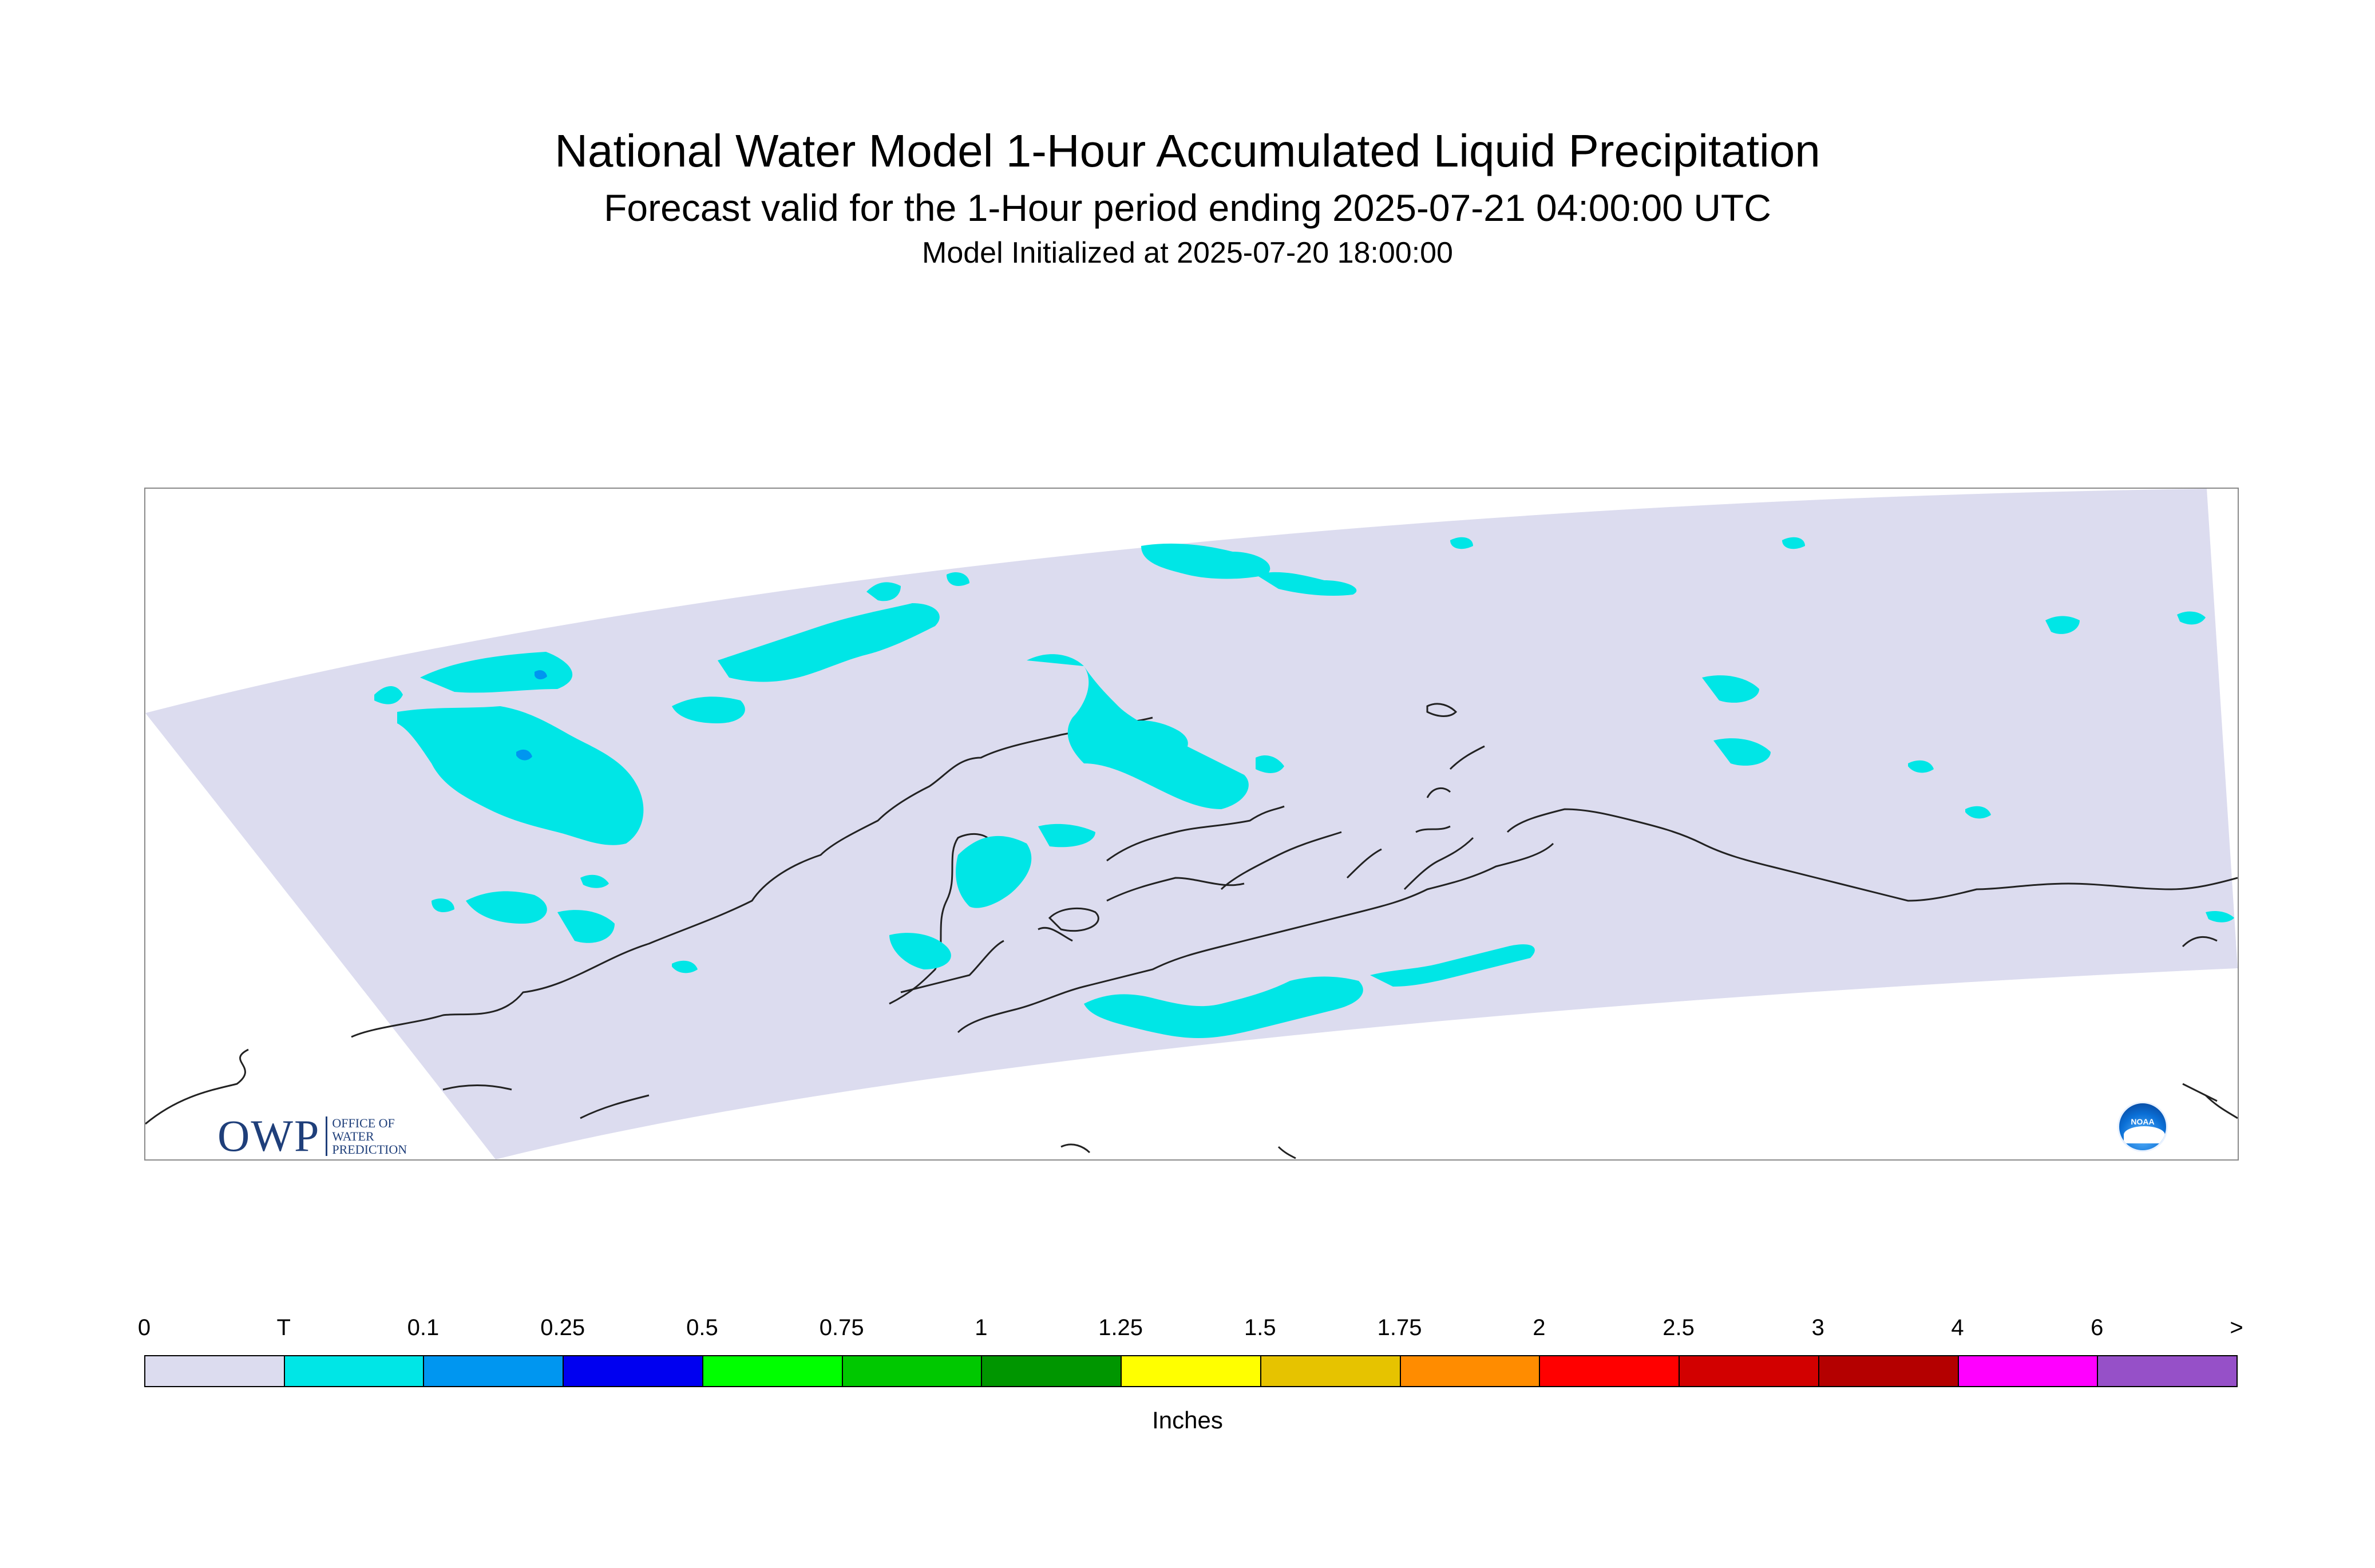 Image resolution: width=2375 pixels, height=1568 pixels. Describe the element at coordinates (1399, 1327) in the screenshot. I see `legend-tick-label: 1.75` at that location.